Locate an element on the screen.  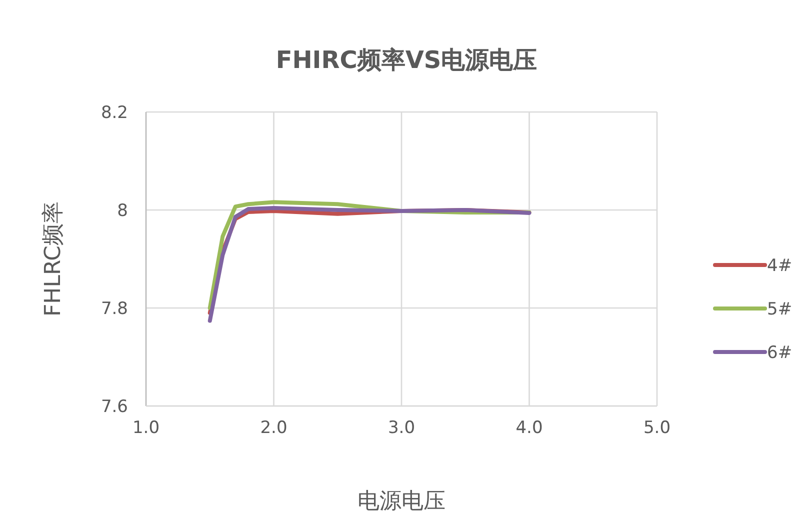
y-tick-label: 7.8 is located at coordinates (114, 309).